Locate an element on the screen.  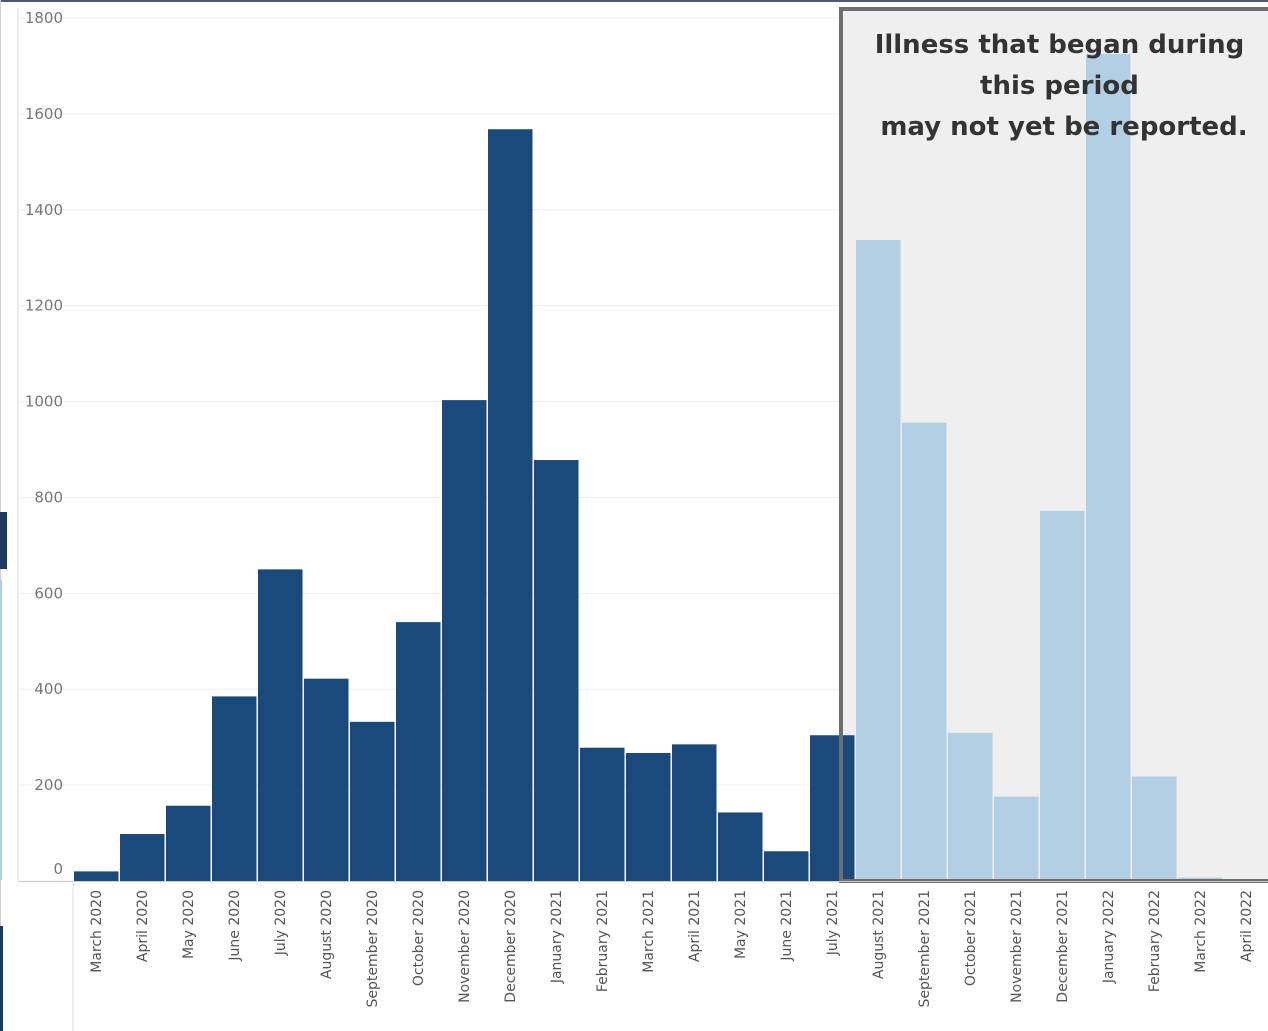
left-panel-marker is located at coordinates (3, 540).